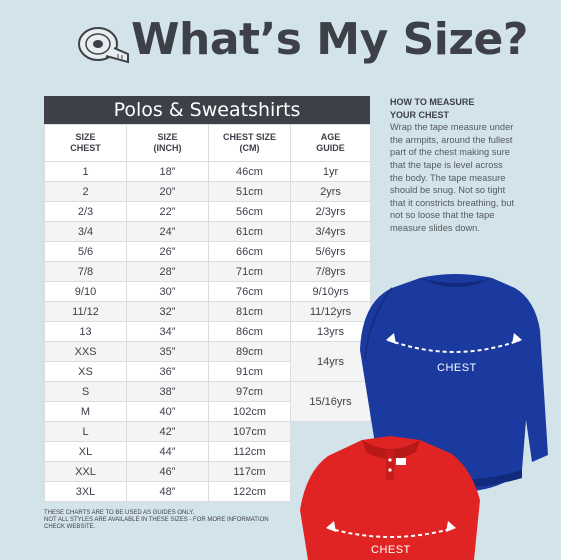  Describe the element at coordinates (249, 391) in the screenshot. I see `cell-cm: 97cm` at that location.